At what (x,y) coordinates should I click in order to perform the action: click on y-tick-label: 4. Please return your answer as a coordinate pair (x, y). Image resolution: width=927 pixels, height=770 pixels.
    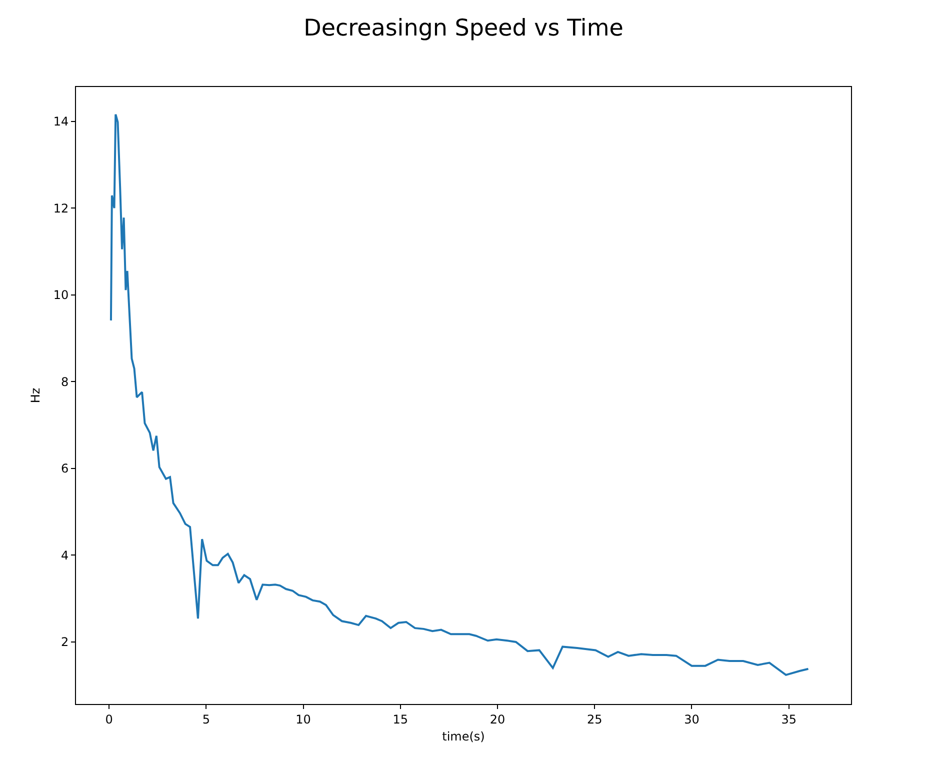
    Looking at the image, I should click on (64, 555).